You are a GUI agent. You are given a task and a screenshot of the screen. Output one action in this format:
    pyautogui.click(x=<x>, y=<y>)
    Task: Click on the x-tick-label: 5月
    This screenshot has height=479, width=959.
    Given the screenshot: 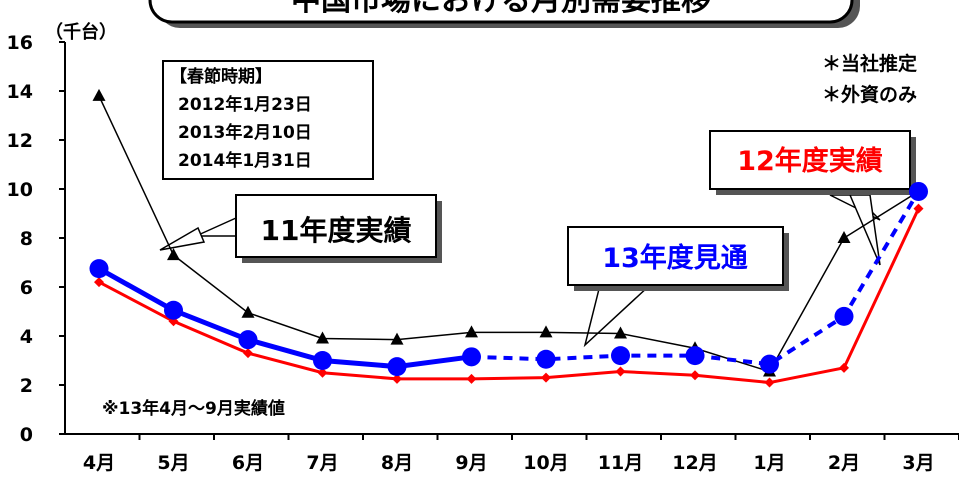 What is the action you would take?
    pyautogui.click(x=173, y=463)
    